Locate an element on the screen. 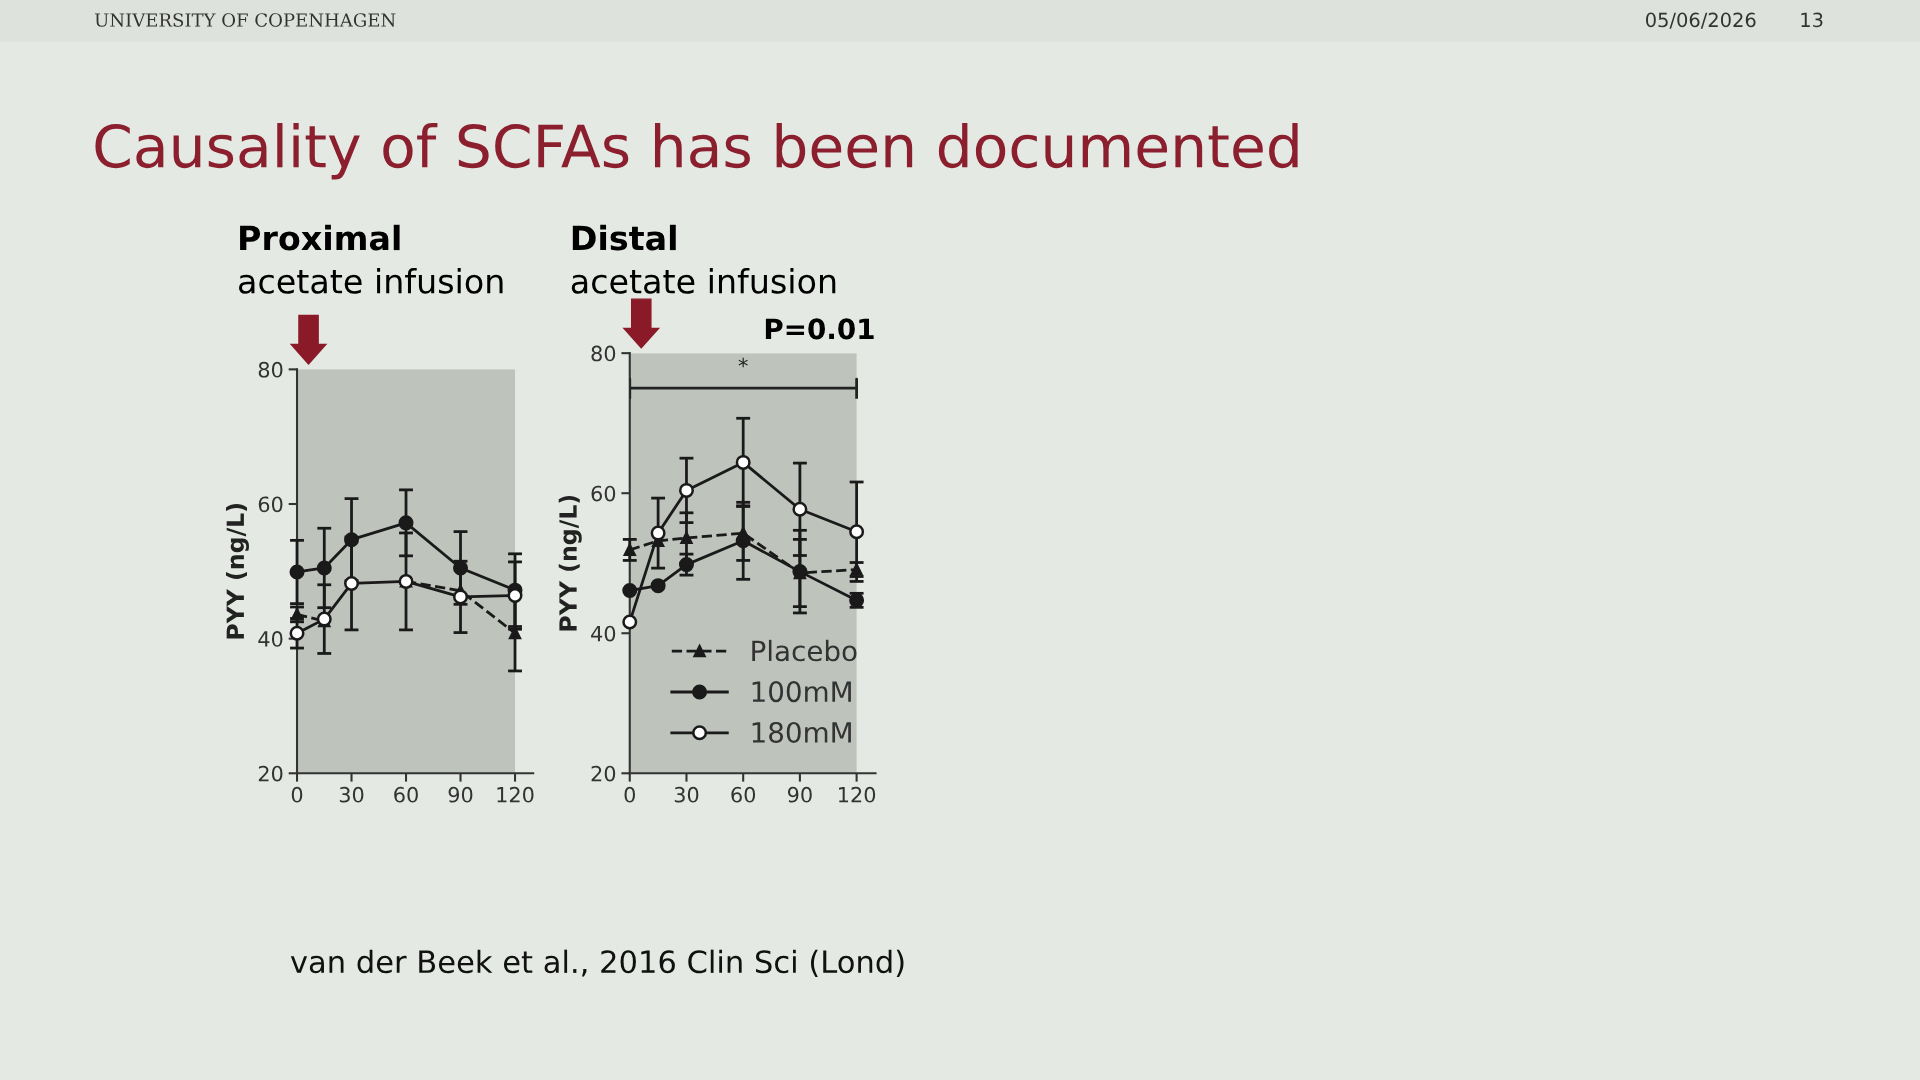  text: Causality of SCFAs has been documented is located at coordinates (696, 151).